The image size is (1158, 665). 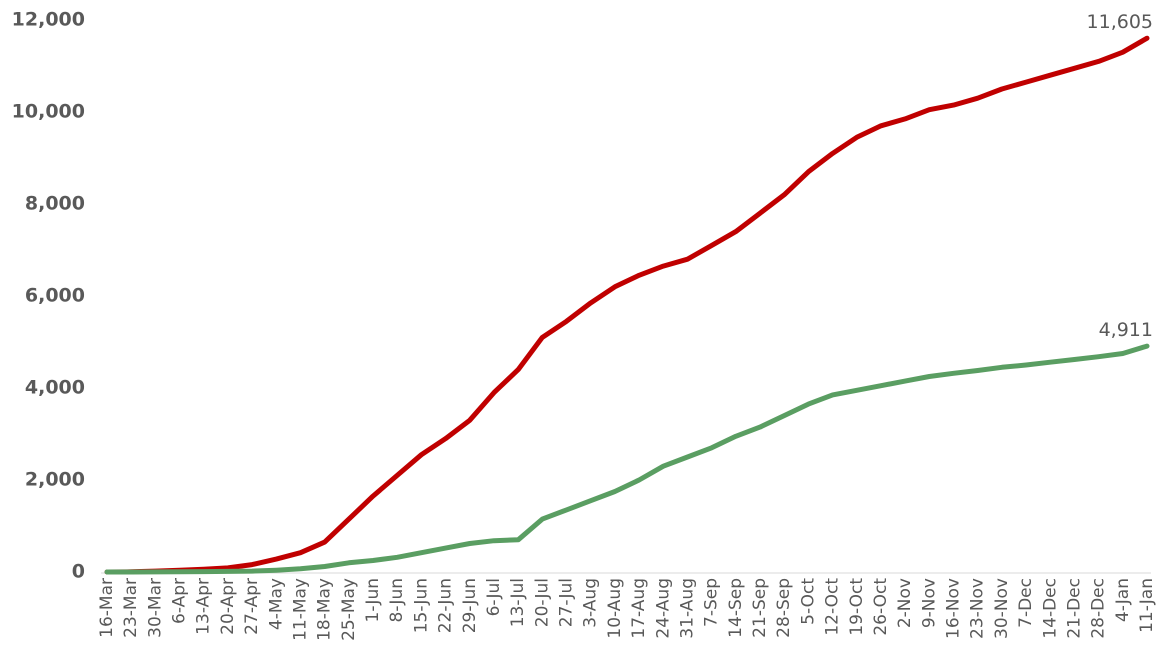 What do you see at coordinates (639, 608) in the screenshot?
I see `x-tick-label: 17-Aug` at bounding box center [639, 608].